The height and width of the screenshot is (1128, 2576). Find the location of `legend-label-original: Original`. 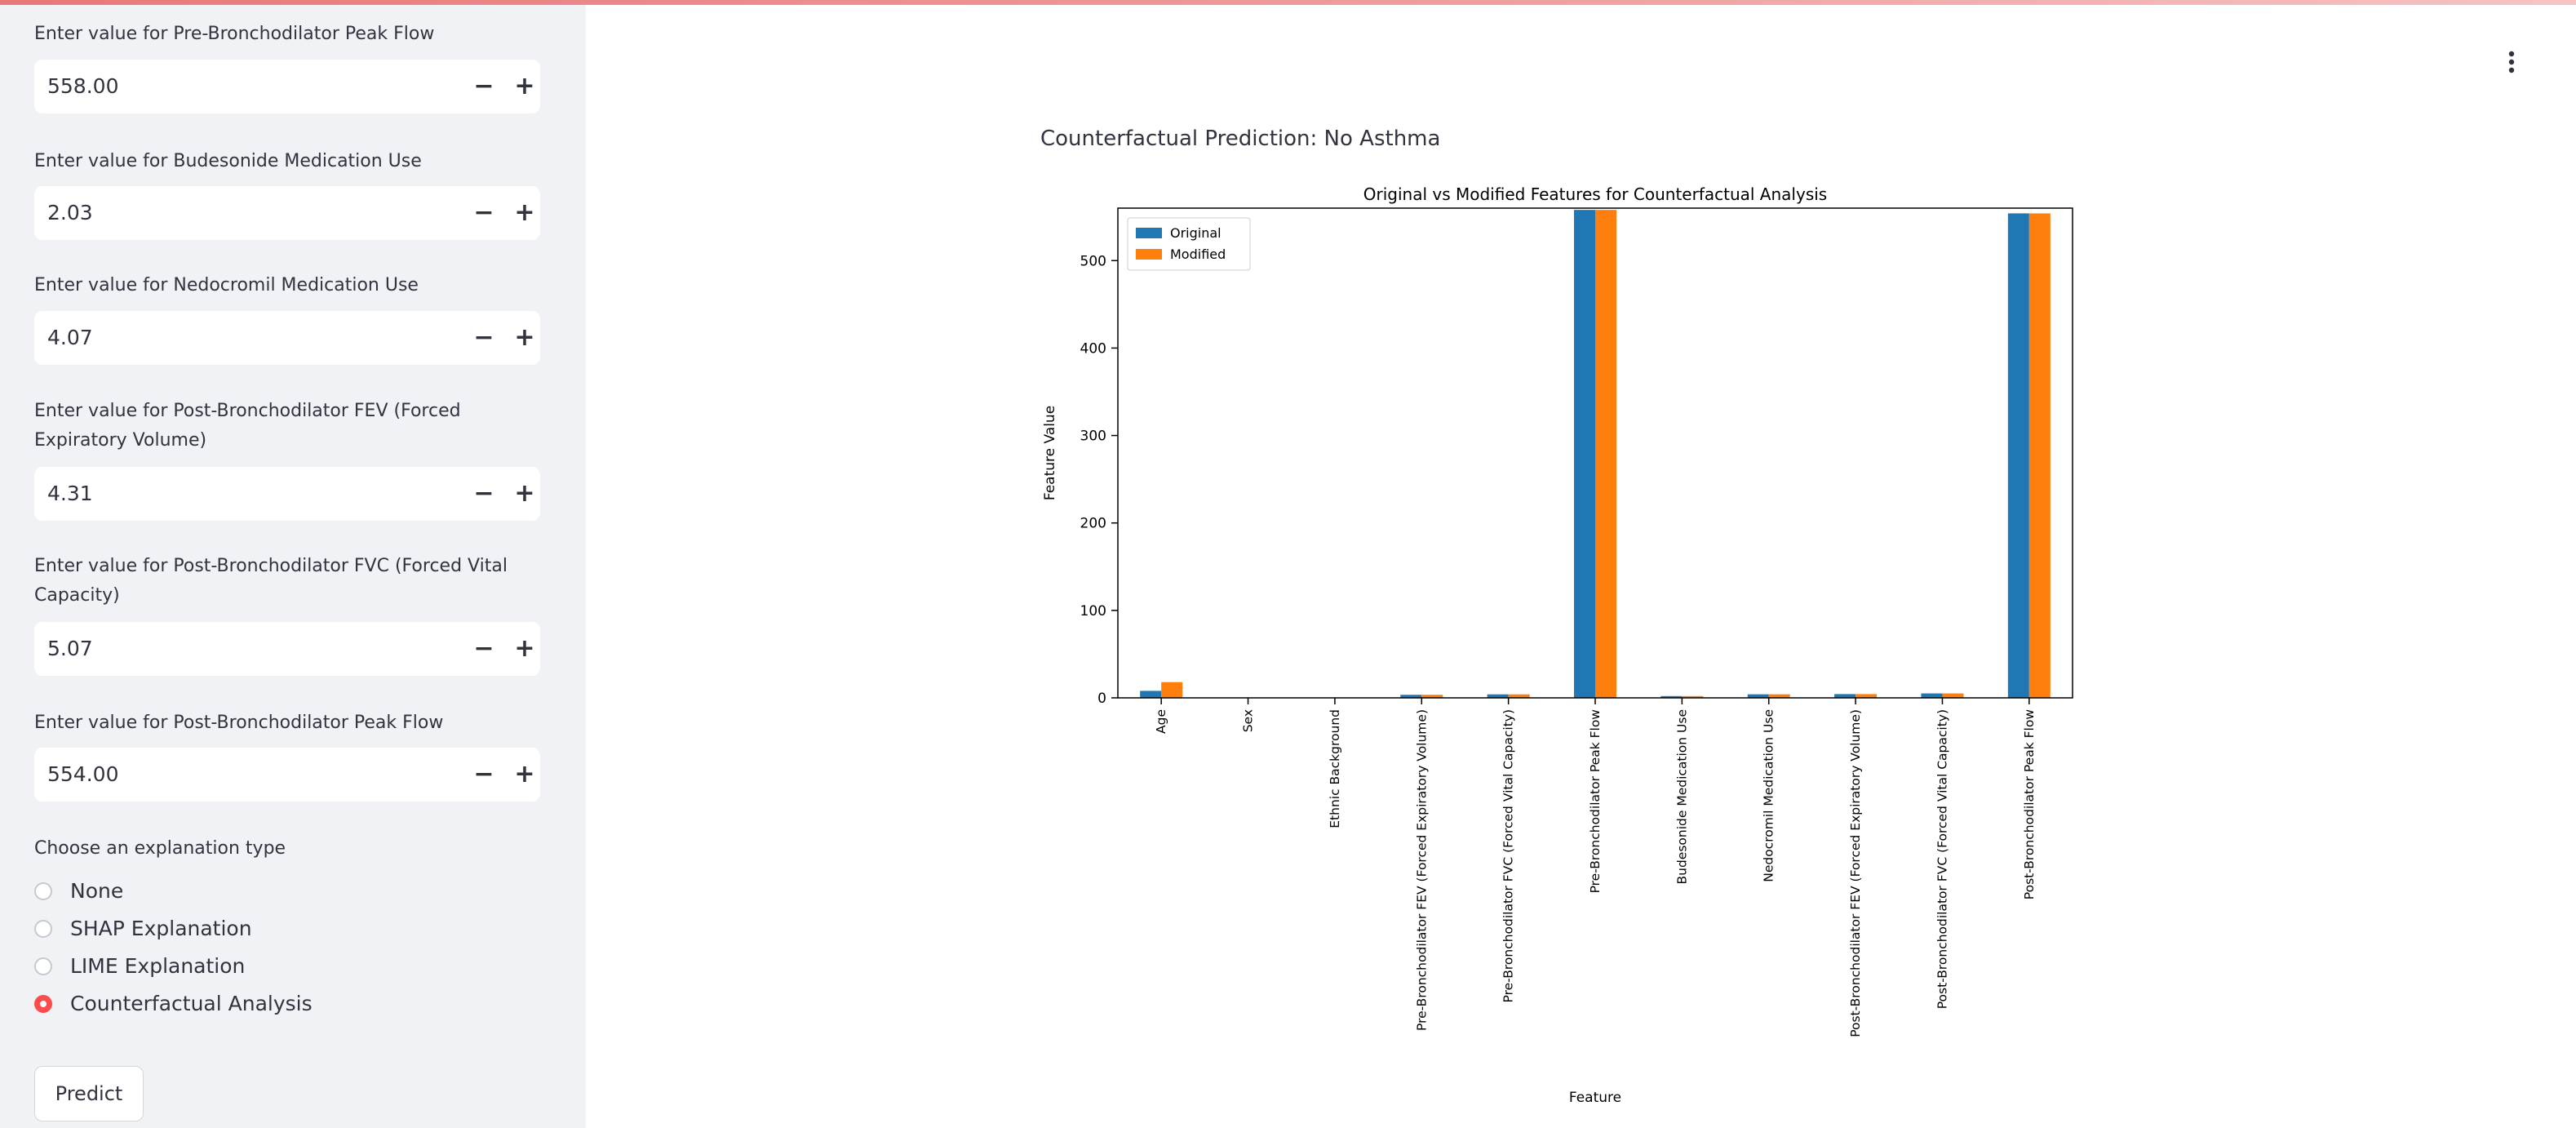

legend-label-original: Original is located at coordinates (1195, 233).